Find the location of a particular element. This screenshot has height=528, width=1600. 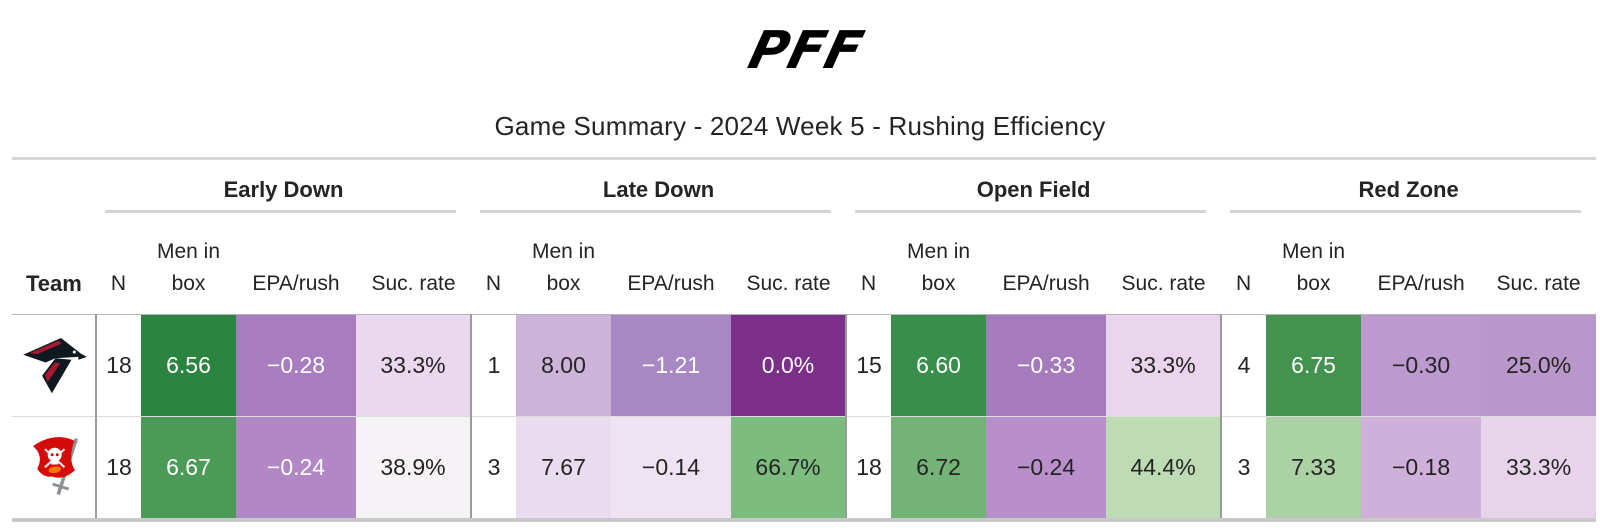

buccaneers-logo is located at coordinates (54, 468).